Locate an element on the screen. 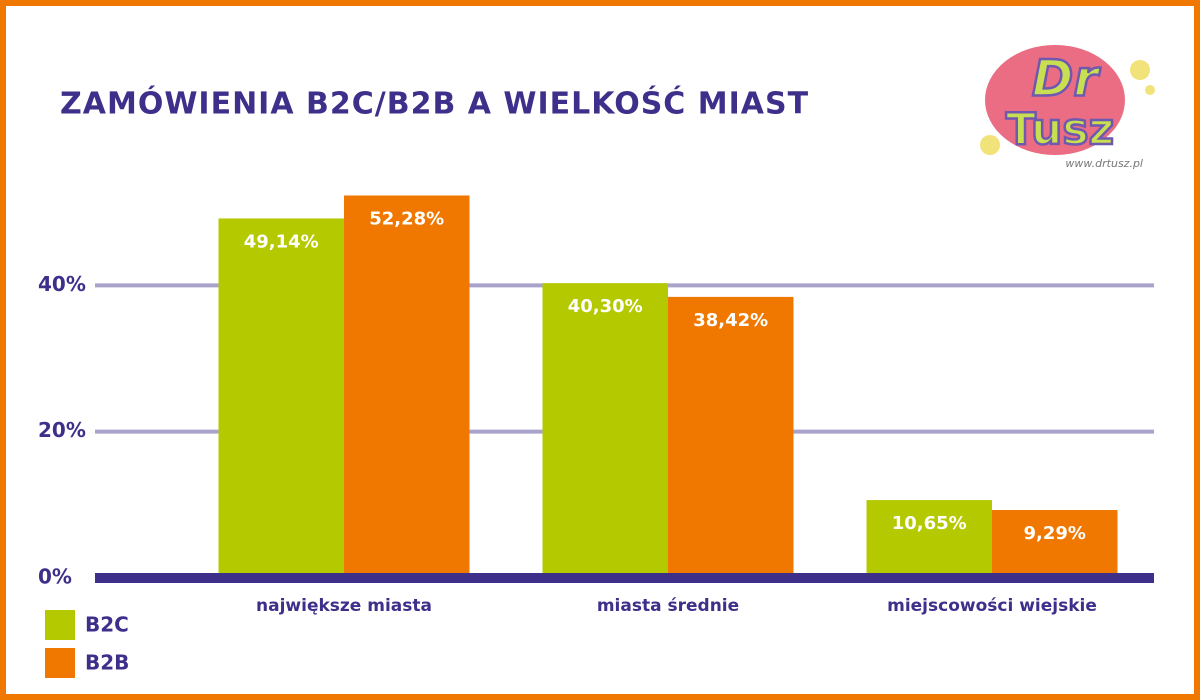  value-label: 9,29% is located at coordinates (1055, 533).